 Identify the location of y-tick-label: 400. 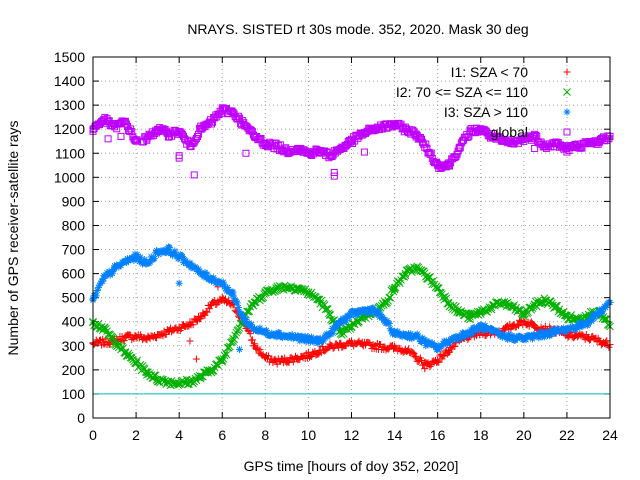
(74, 322).